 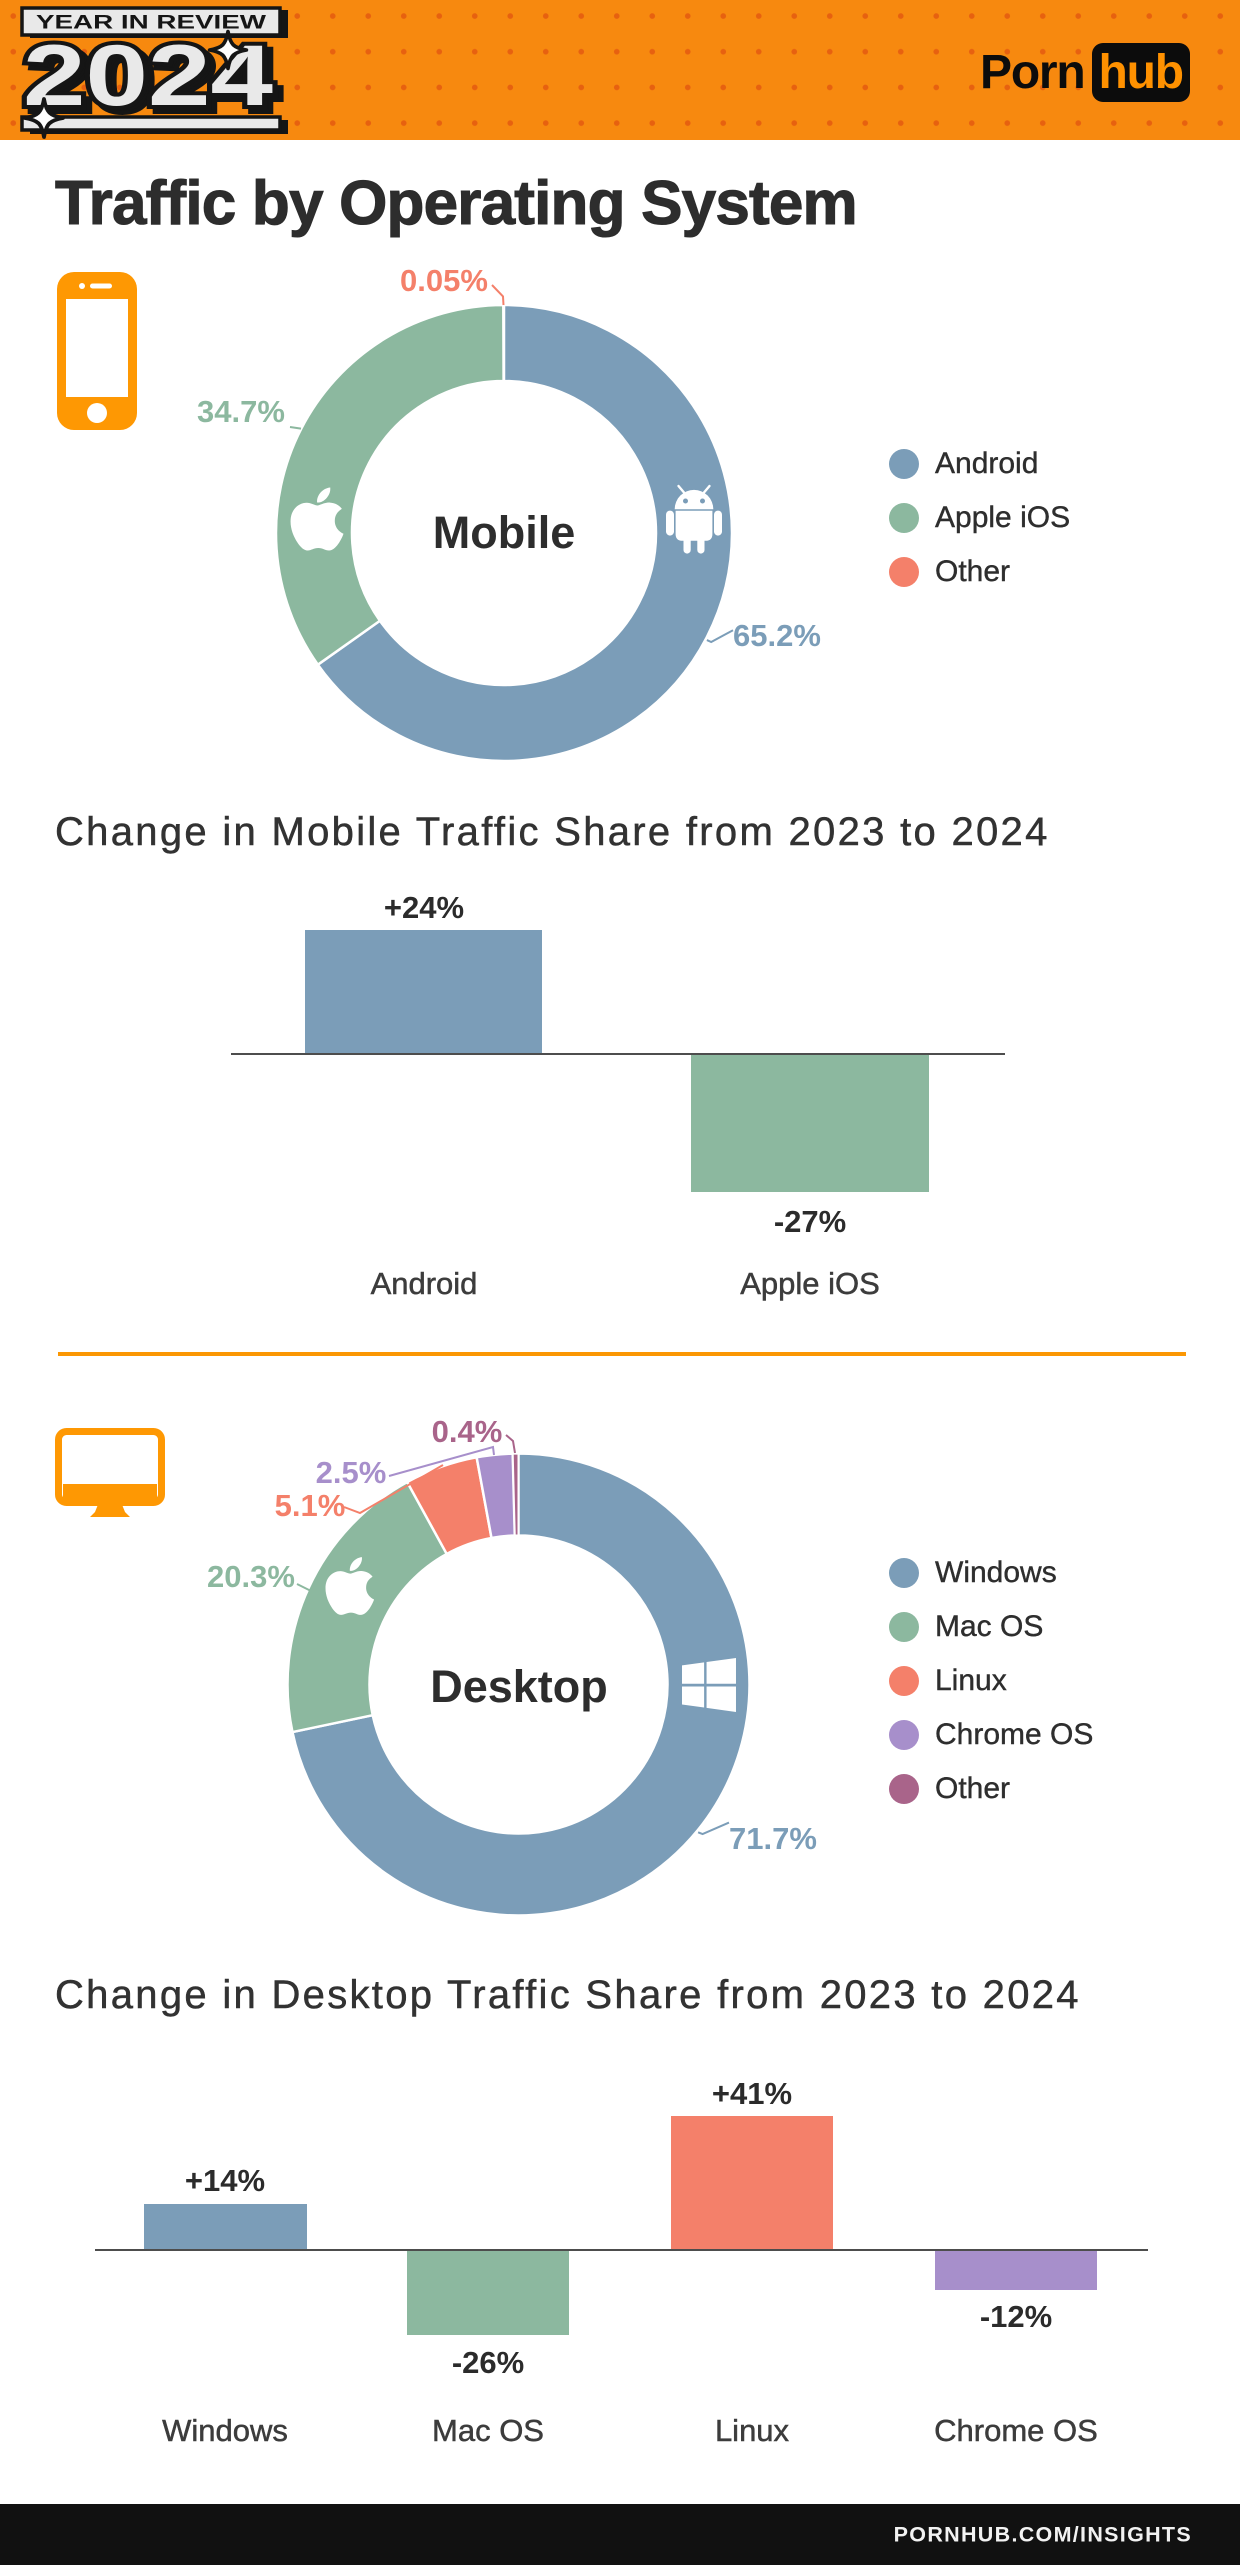 What do you see at coordinates (351, 1472) in the screenshot?
I see `svg-text: 2.5%` at bounding box center [351, 1472].